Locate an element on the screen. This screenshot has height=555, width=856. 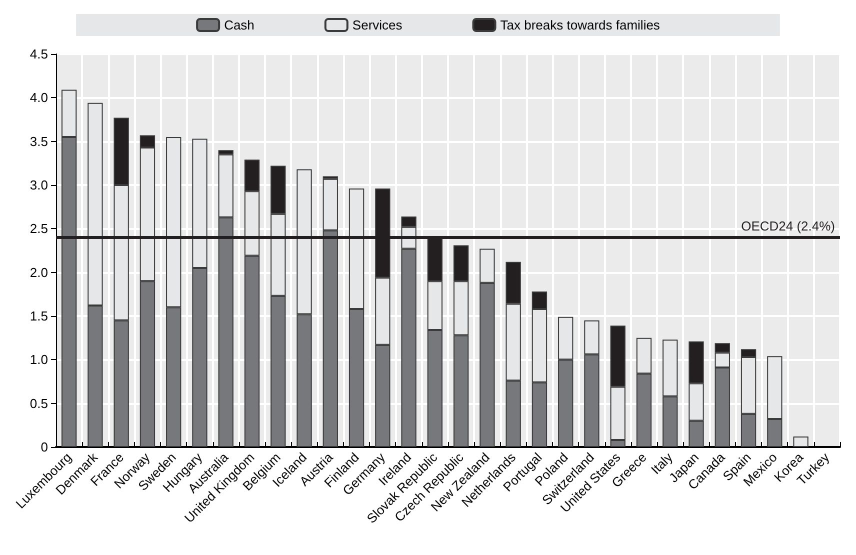
y-tick-label: 4.0 is located at coordinates (39, 98).